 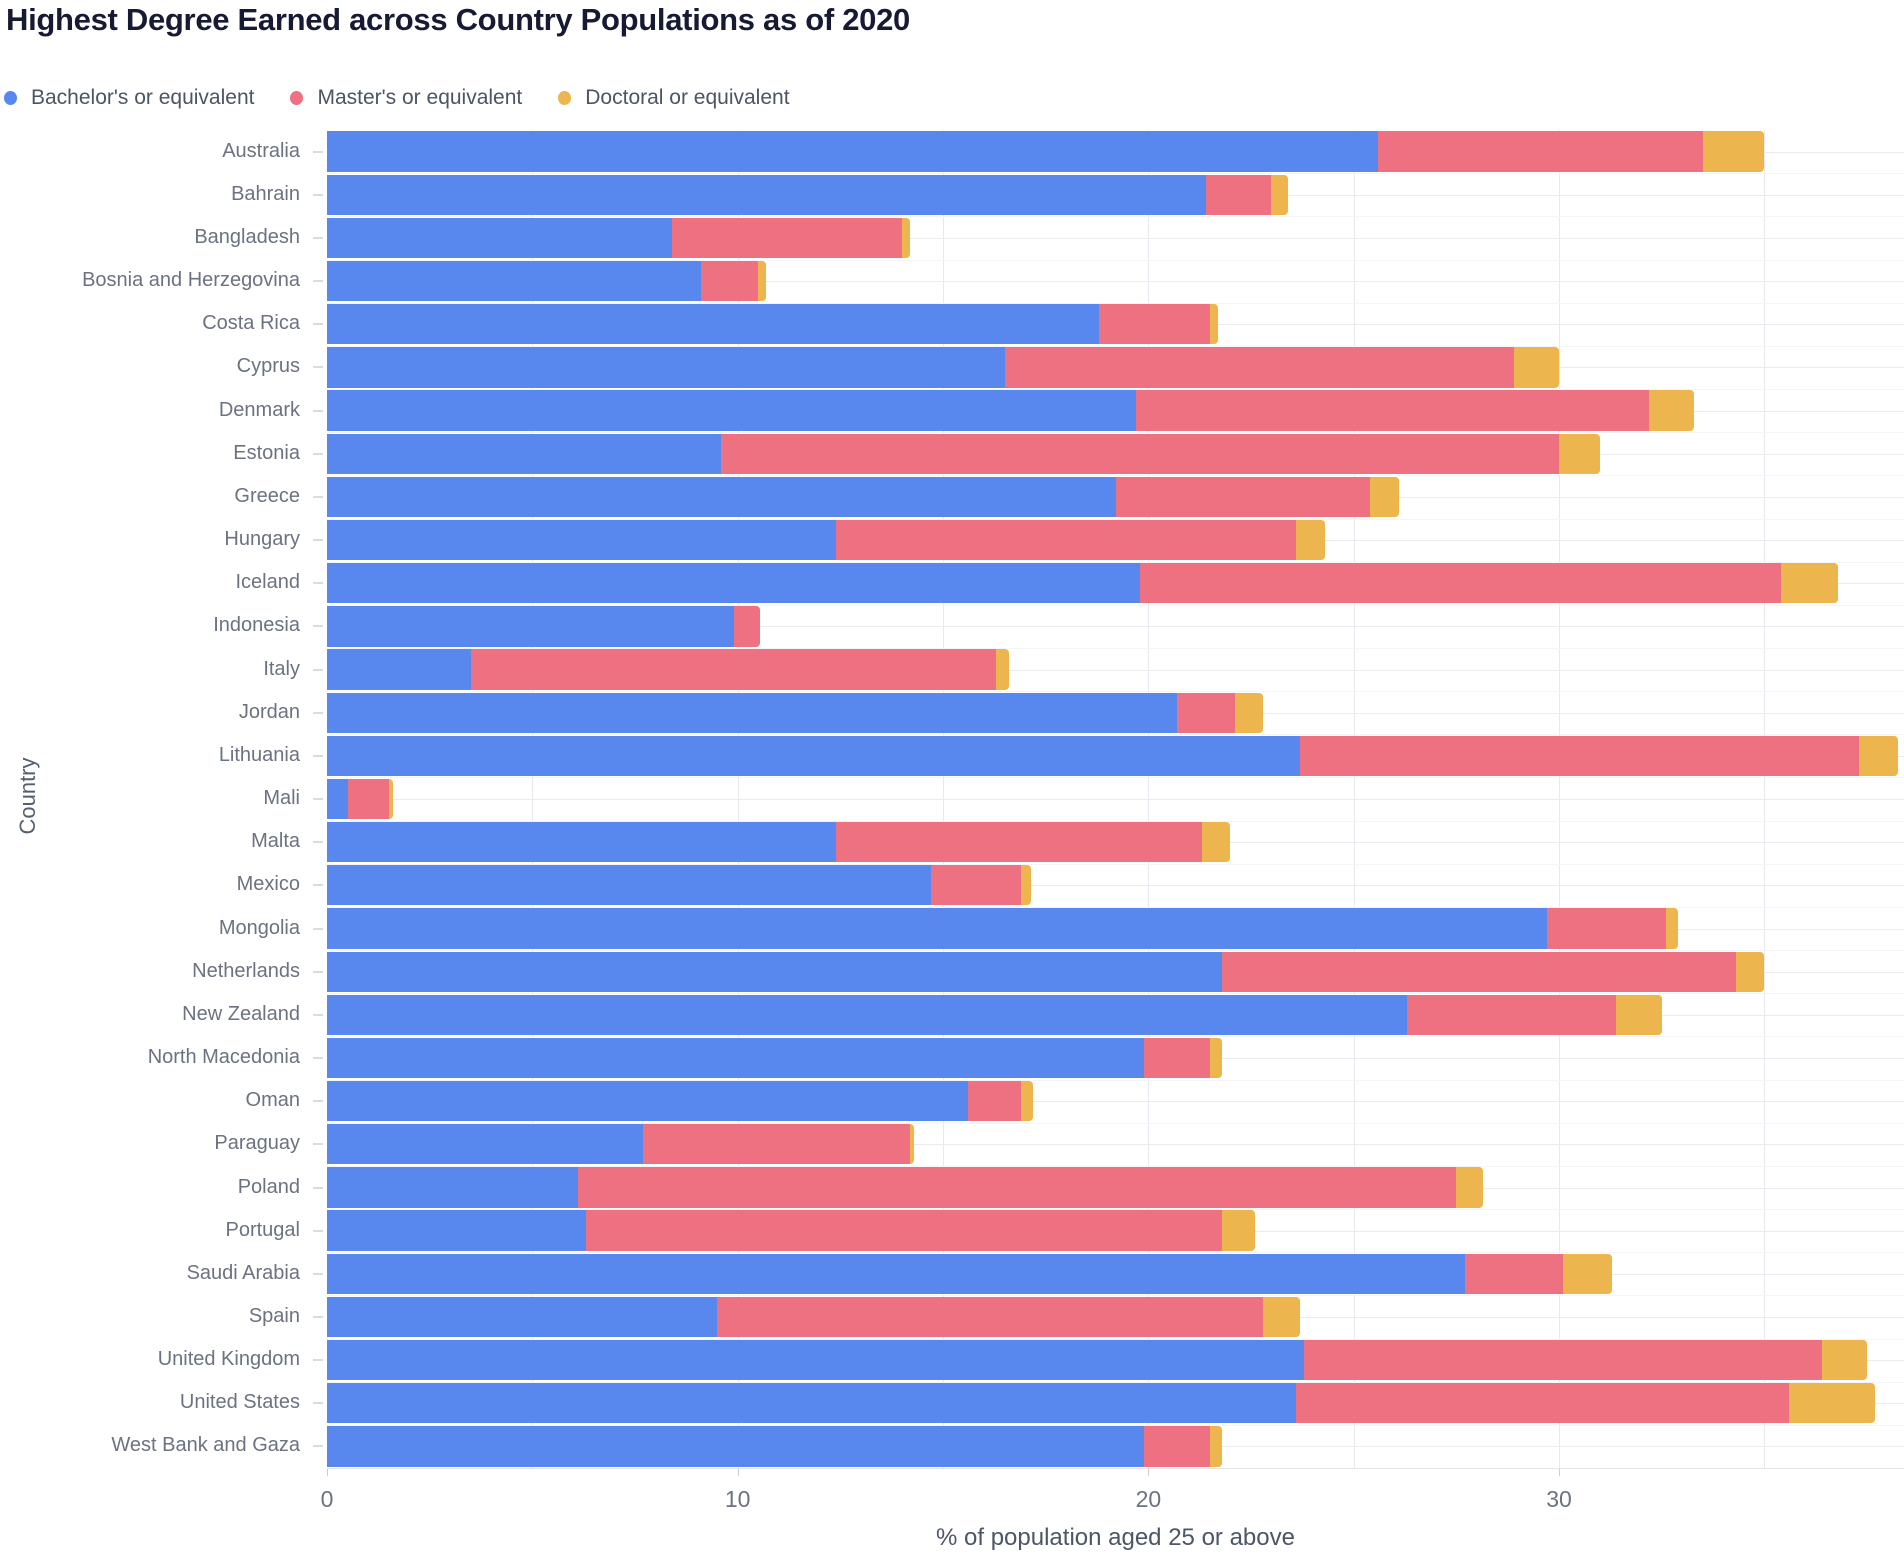 What do you see at coordinates (228, 1359) in the screenshot?
I see `country-label: United Kingdom` at bounding box center [228, 1359].